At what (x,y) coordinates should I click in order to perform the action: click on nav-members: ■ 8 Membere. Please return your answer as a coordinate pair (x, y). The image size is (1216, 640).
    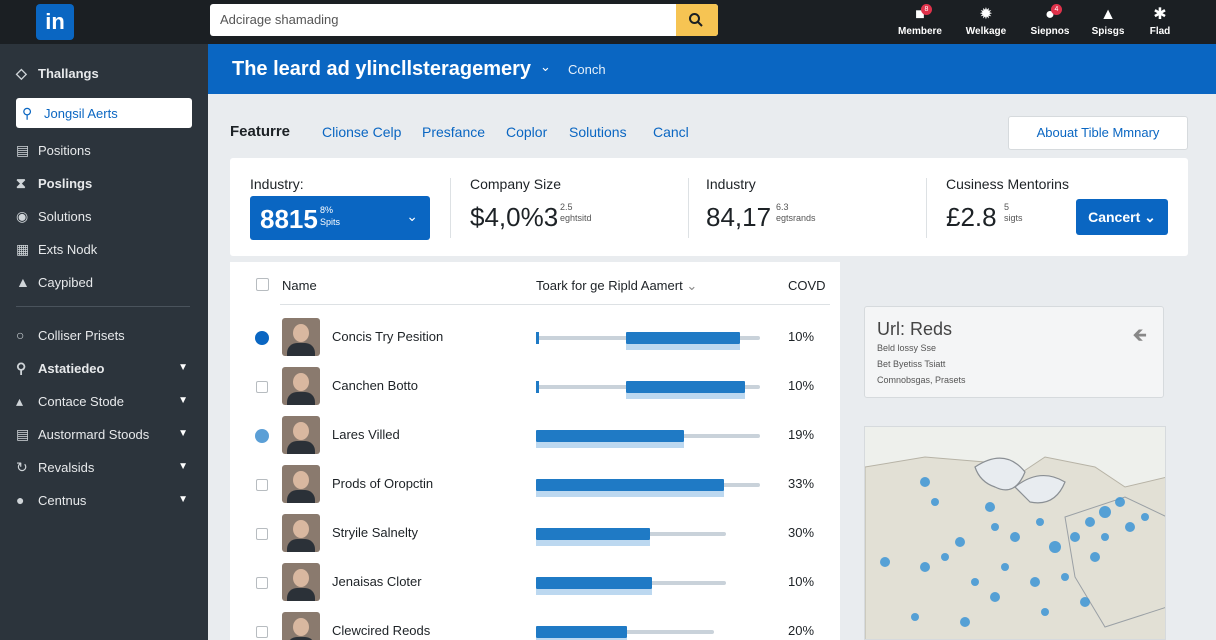
    Looking at the image, I should click on (920, 24).